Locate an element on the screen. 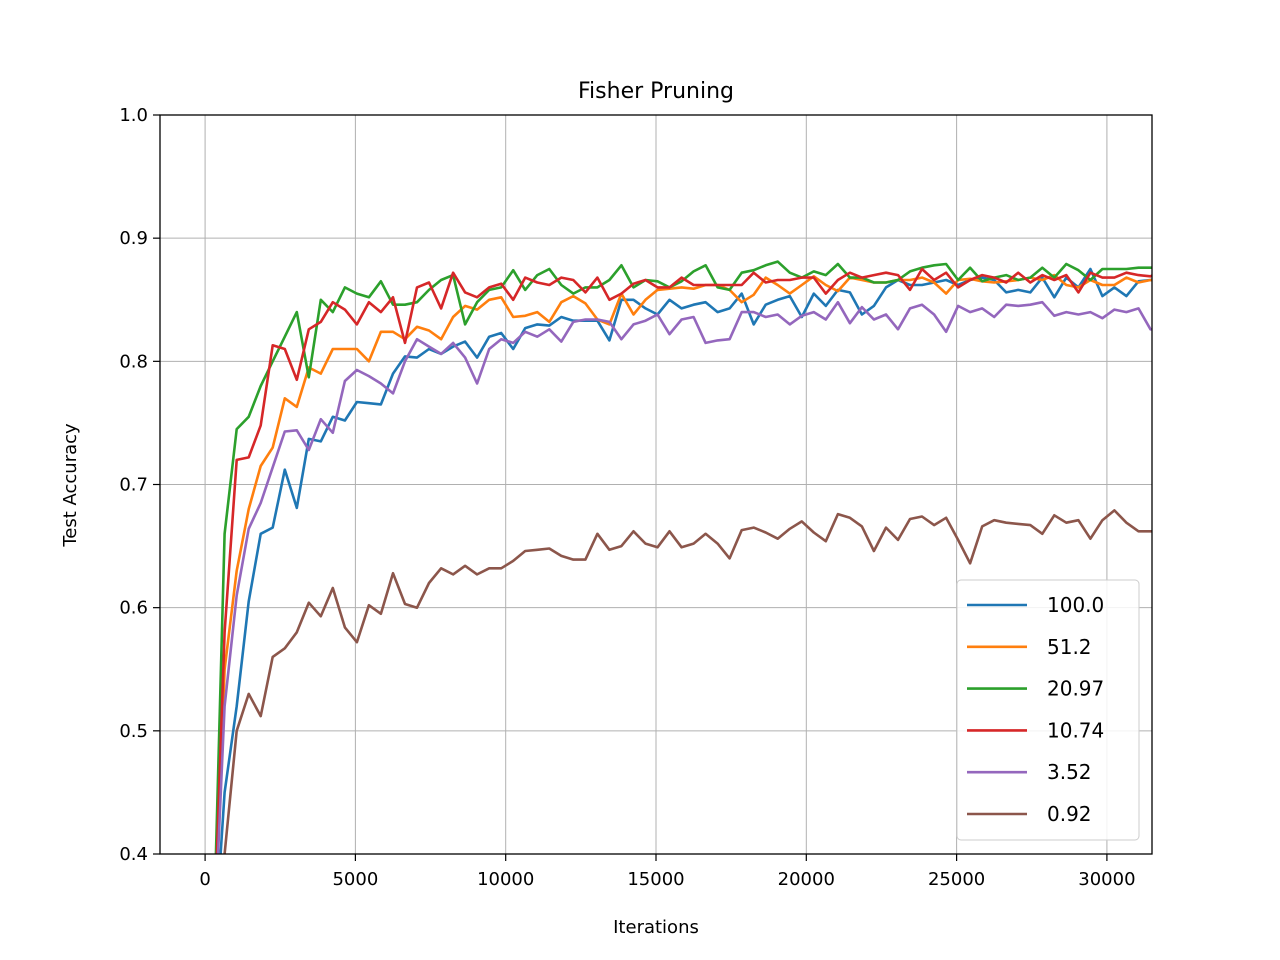 This screenshot has height=960, width=1280. legend: 100.0 51.2 20.97 10.74 3.52 0.92 is located at coordinates (1048, 710).